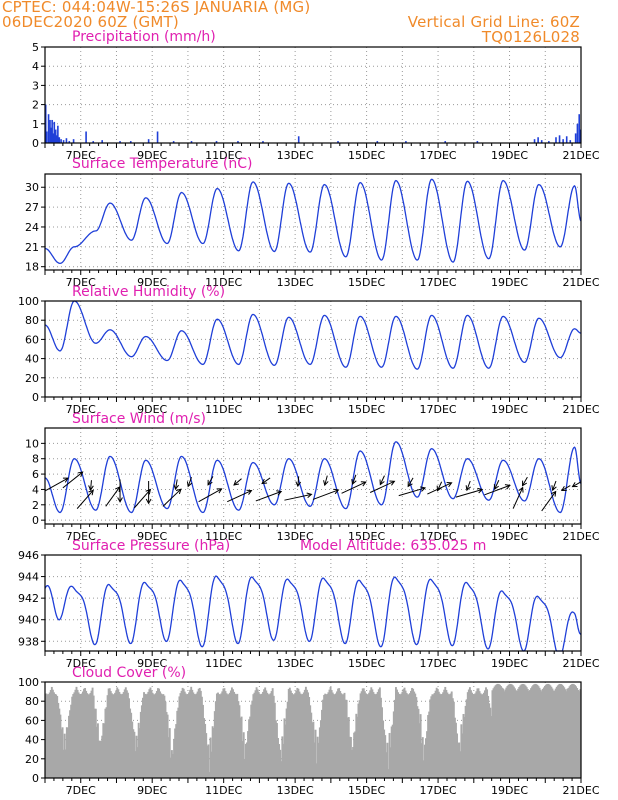  Describe the element at coordinates (129, 673) in the screenshot. I see `panel-title: Cloud Cover (%)` at that location.